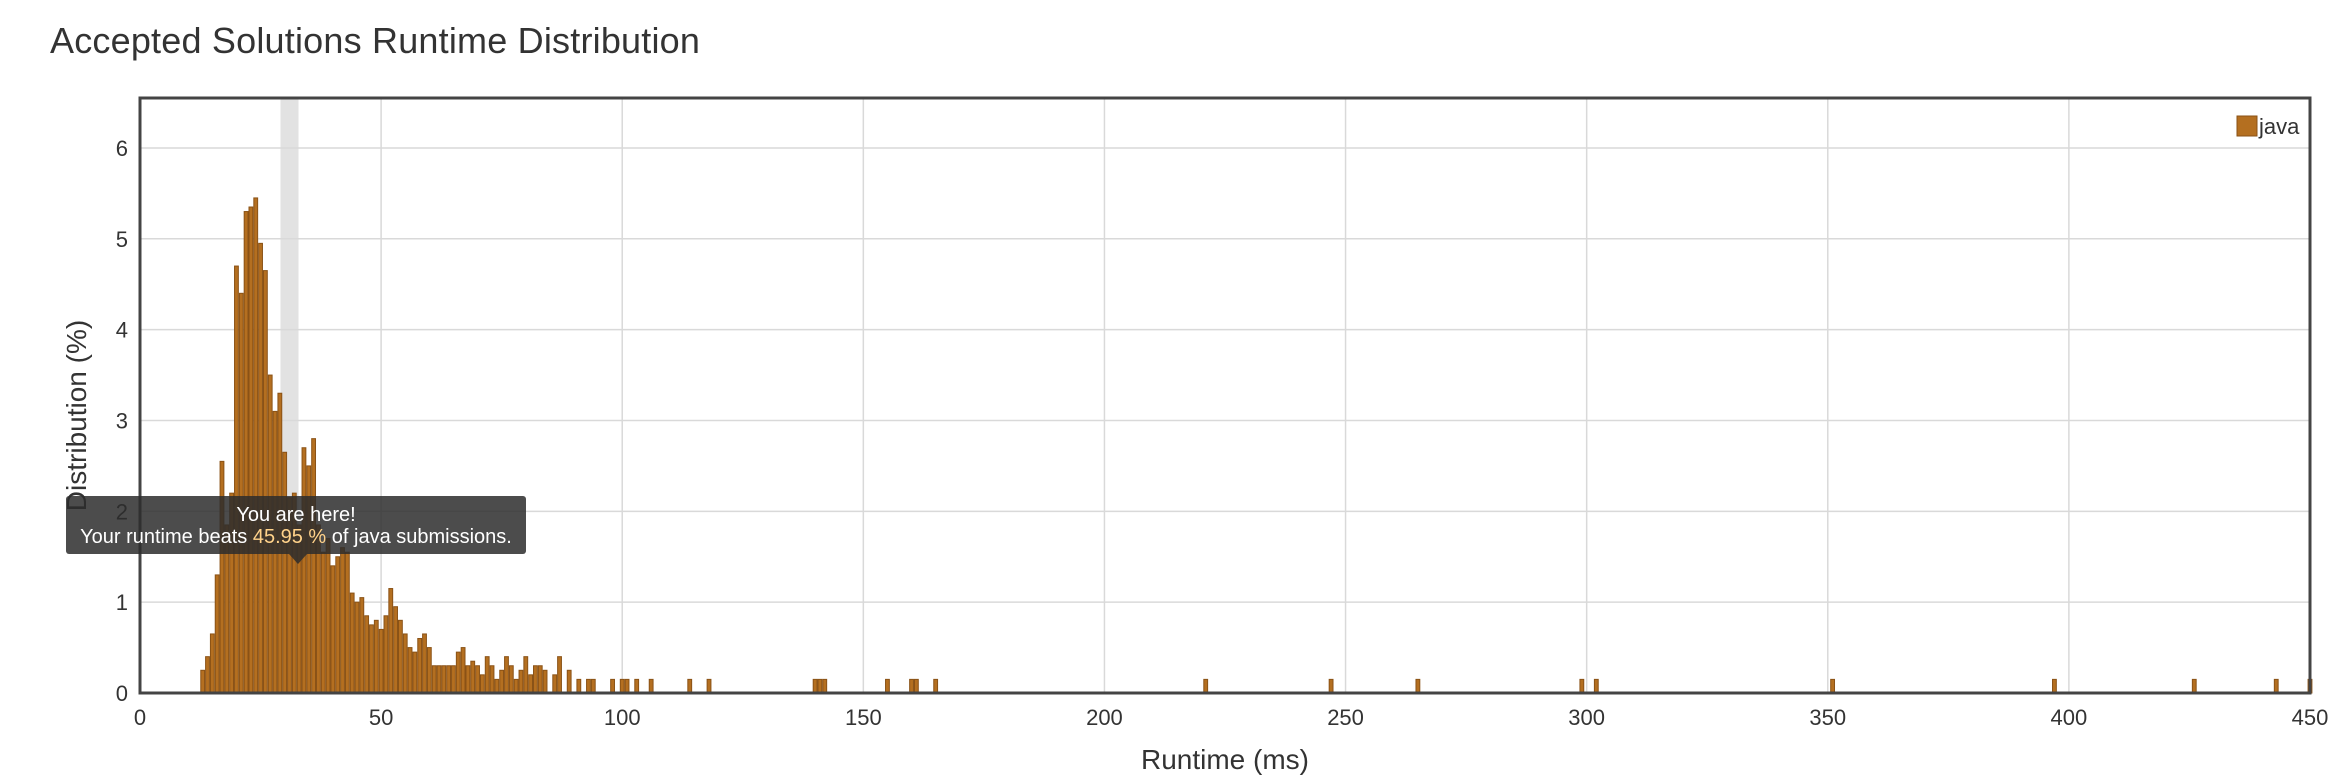 The width and height of the screenshot is (2344, 780). What do you see at coordinates (1827, 717) in the screenshot?
I see `x-tick-label: 350` at bounding box center [1827, 717].